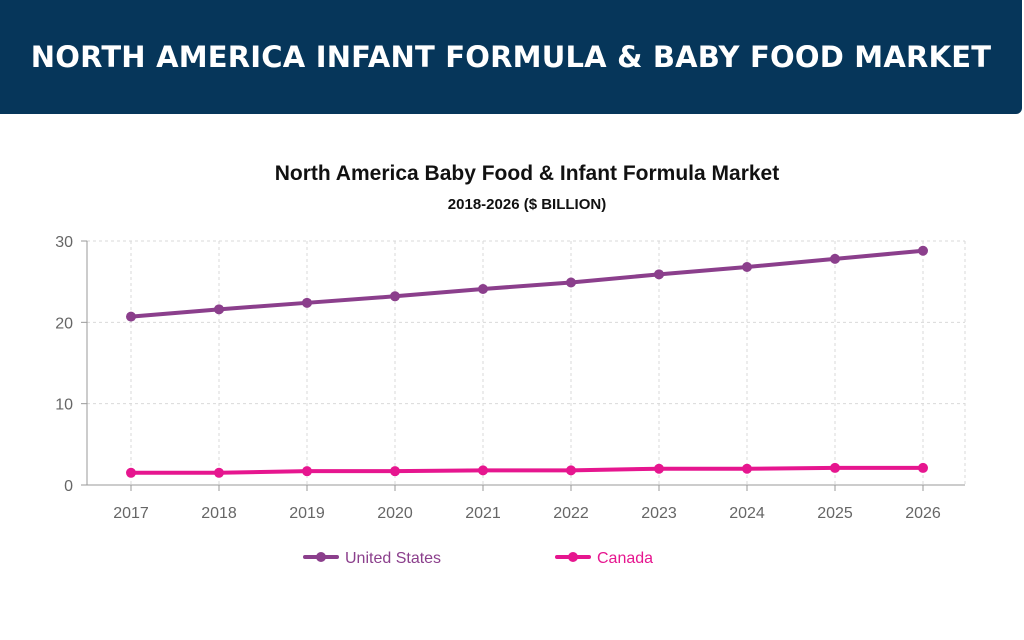 The image size is (1024, 640). Describe the element at coordinates (483, 513) in the screenshot. I see `x-tick-label: 2021` at that location.